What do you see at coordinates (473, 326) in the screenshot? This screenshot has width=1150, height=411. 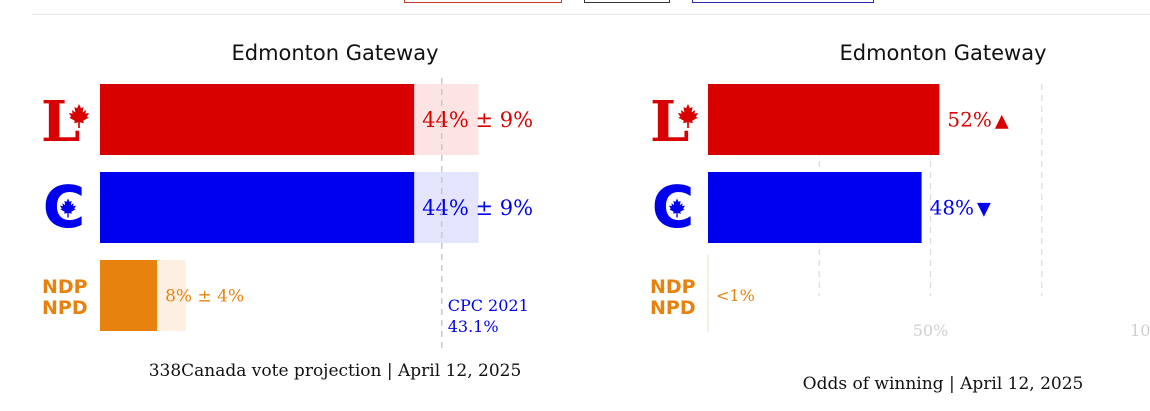 I see `reference-value: 43.1%` at bounding box center [473, 326].